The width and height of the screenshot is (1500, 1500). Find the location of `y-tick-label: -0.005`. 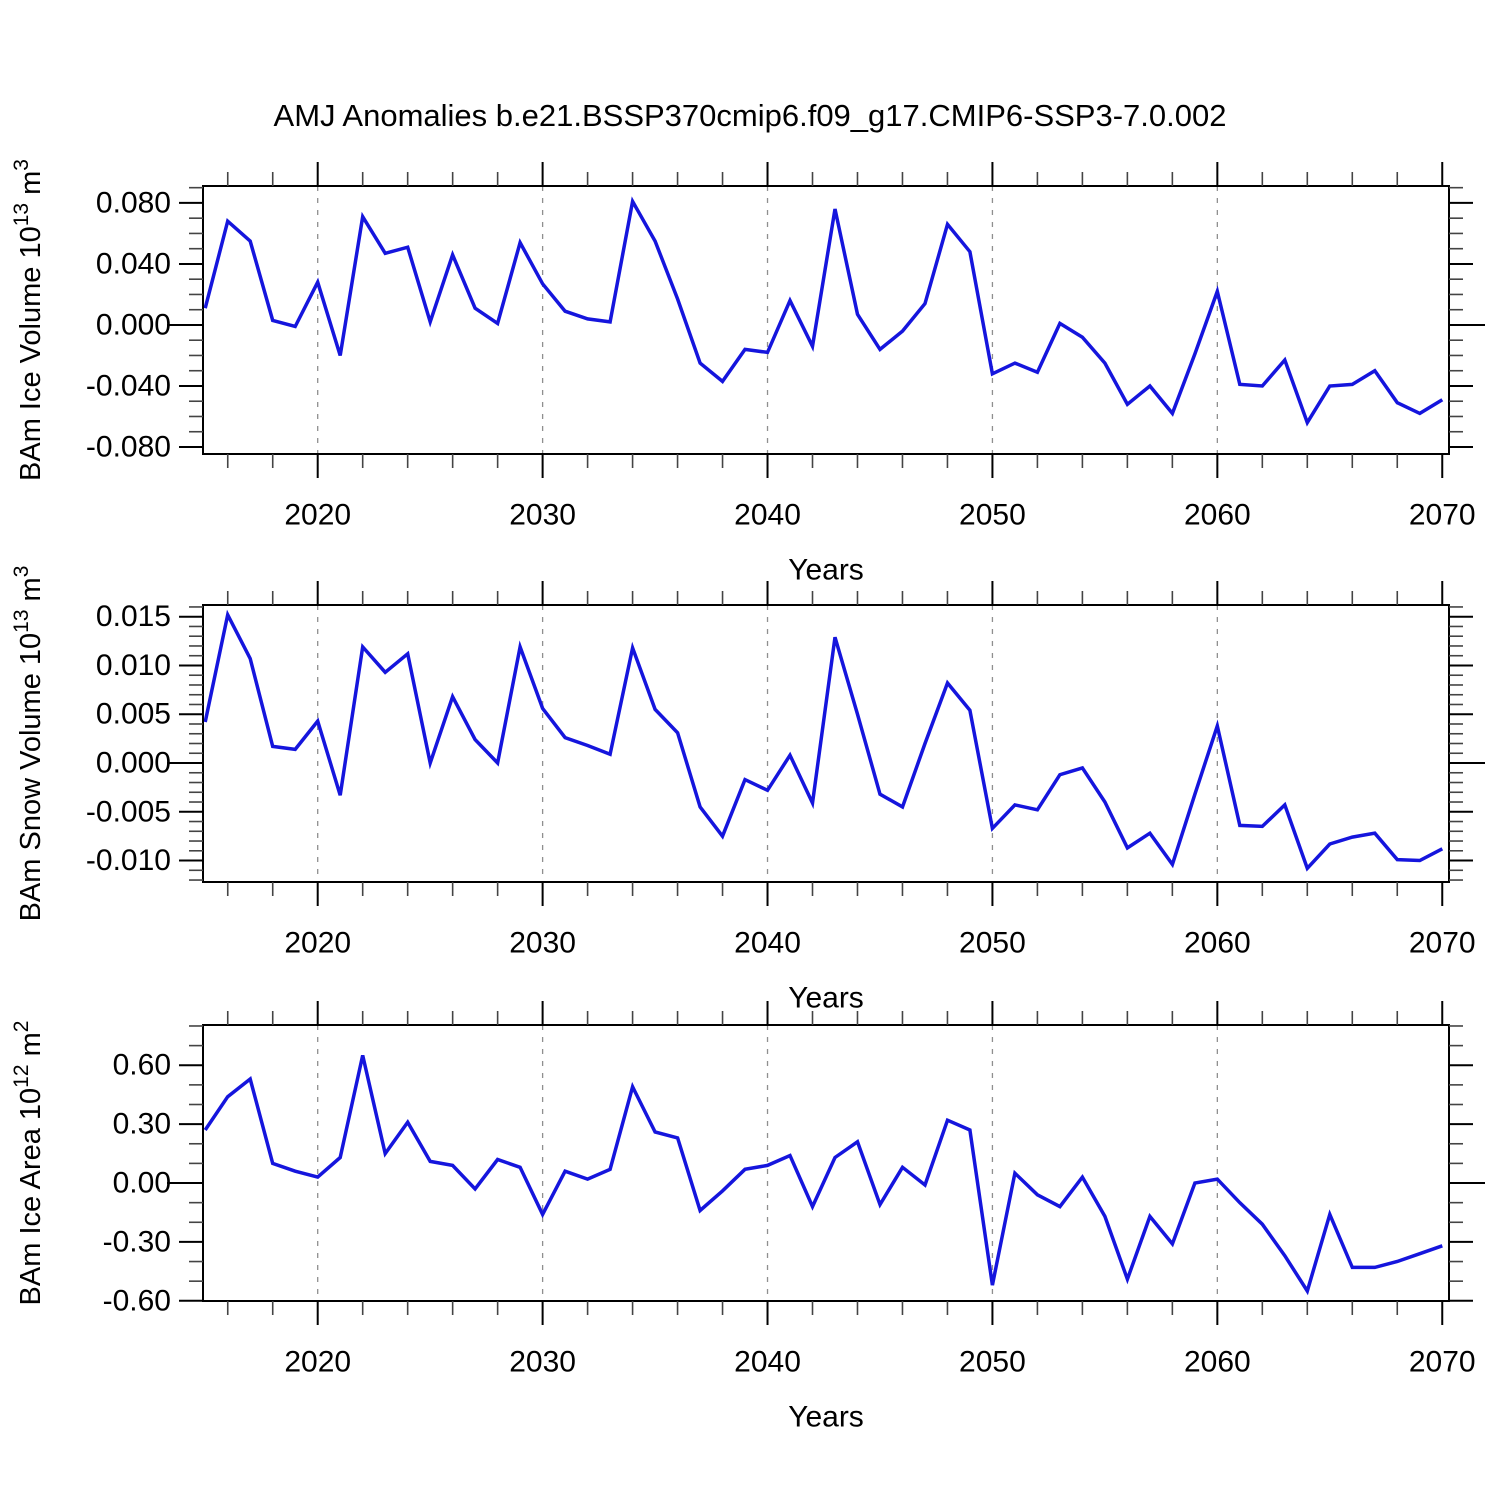

y-tick-label: -0.005 is located at coordinates (128, 811).